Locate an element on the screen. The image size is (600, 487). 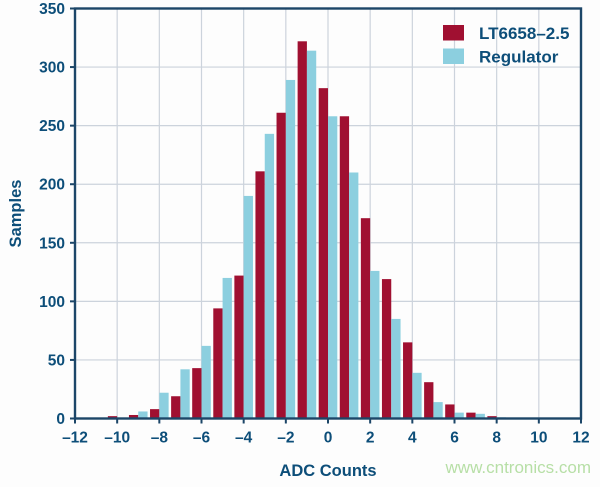
x-tick-label: –10 is located at coordinates (117, 438).